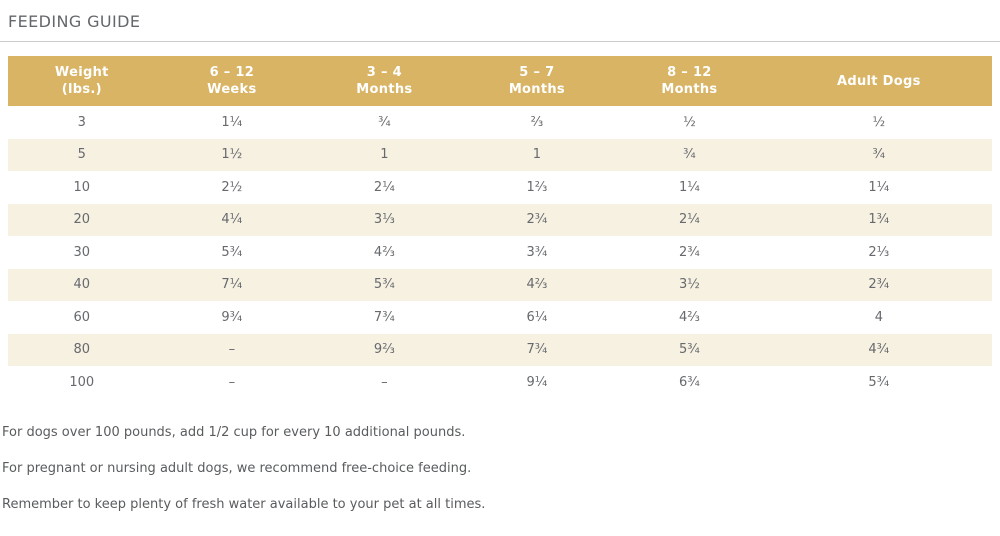  Describe the element at coordinates (82, 187) in the screenshot. I see `weight-cell: 10` at that location.